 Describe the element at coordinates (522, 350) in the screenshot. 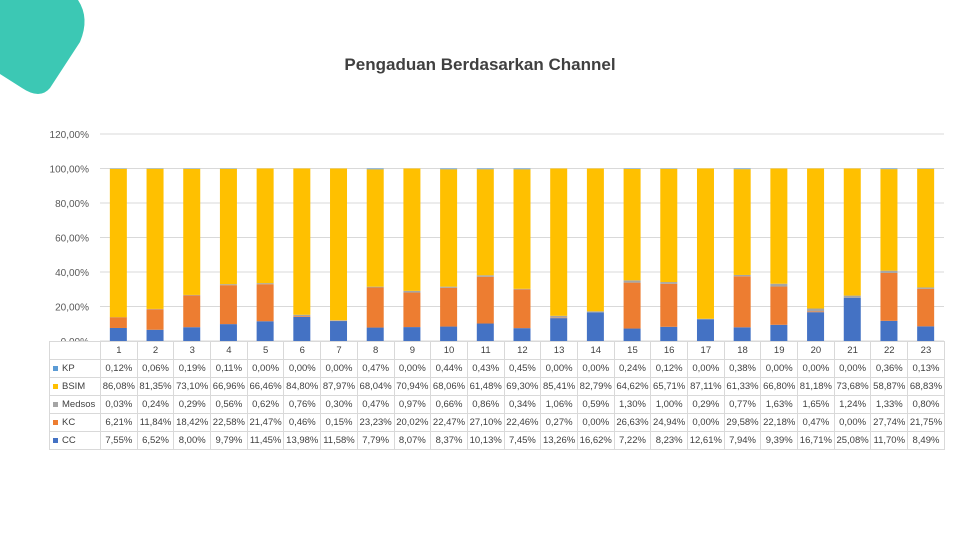

I see `x-tick-label: 12` at that location.